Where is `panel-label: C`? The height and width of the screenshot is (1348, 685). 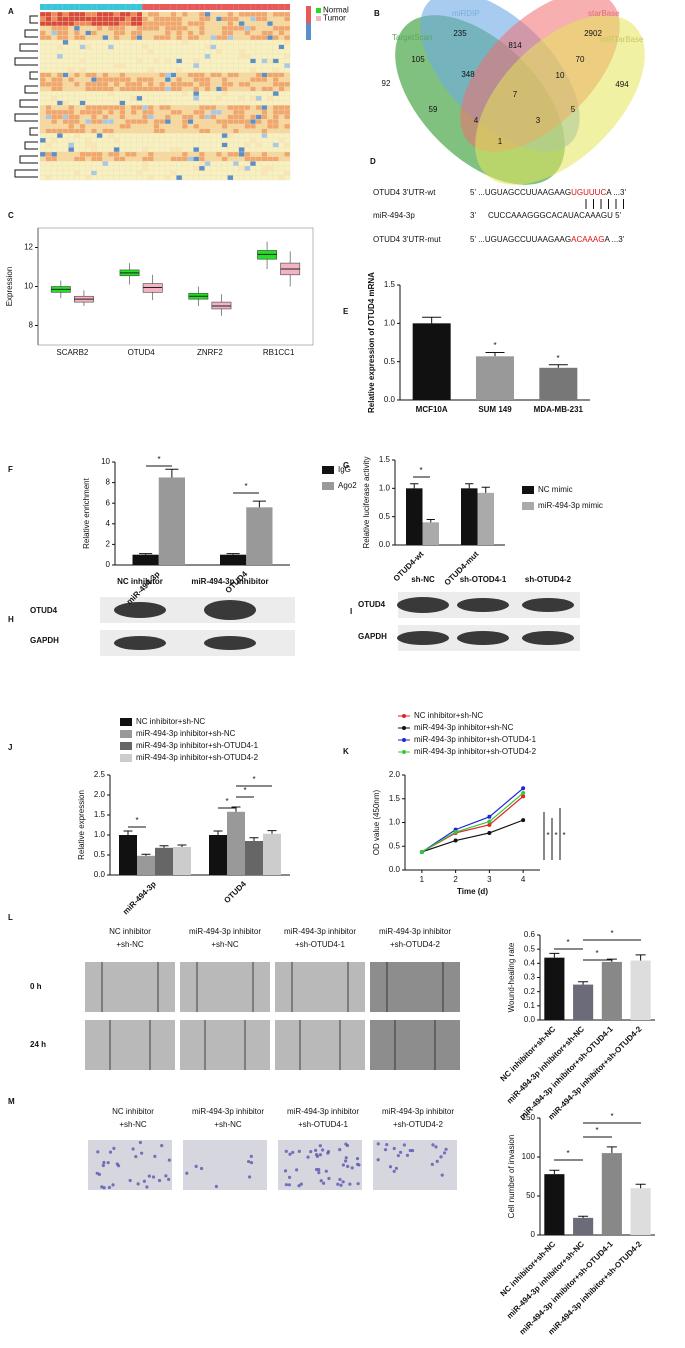 panel-label: C is located at coordinates (11, 215).